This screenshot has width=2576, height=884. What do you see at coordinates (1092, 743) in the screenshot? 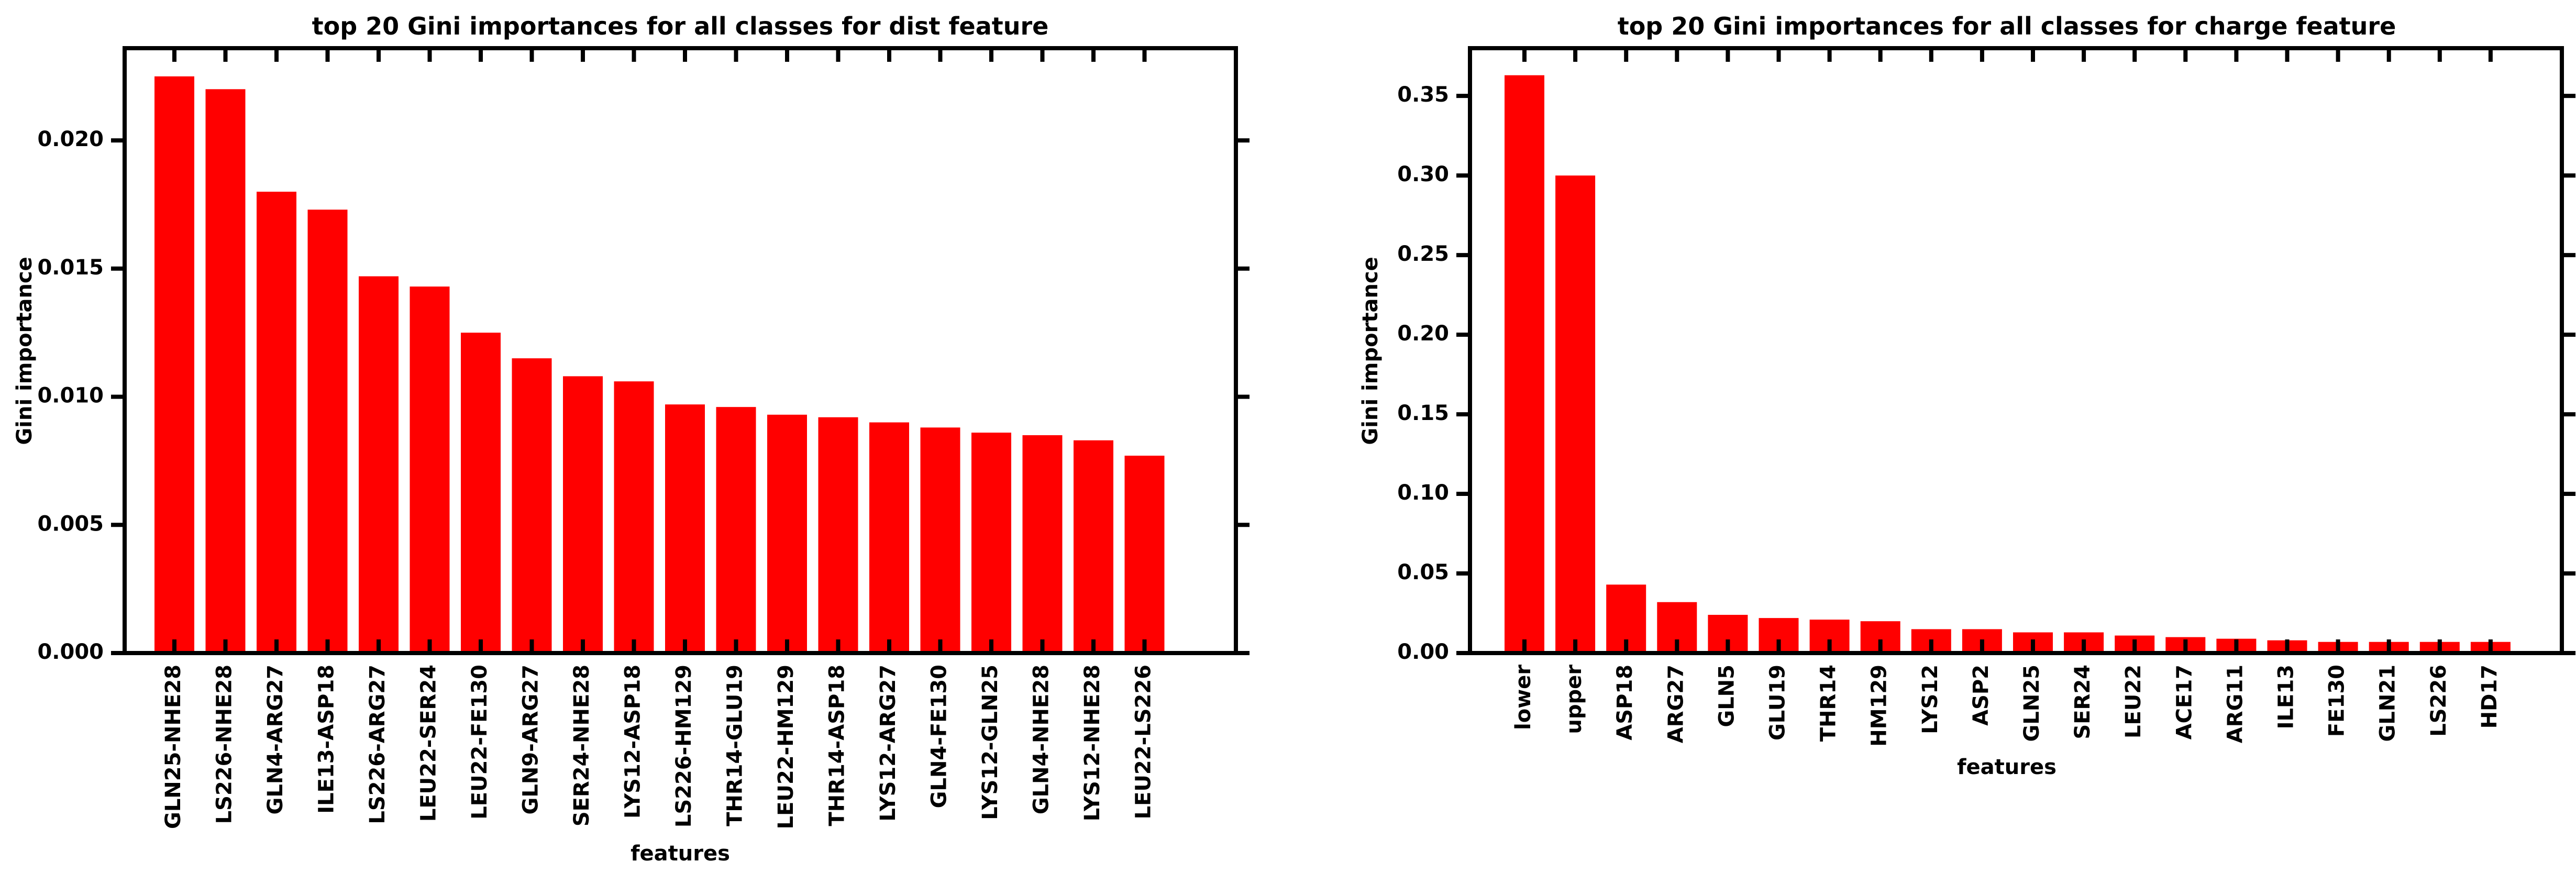
I see `x-tick-label: LYS12-NHE28` at bounding box center [1092, 743].